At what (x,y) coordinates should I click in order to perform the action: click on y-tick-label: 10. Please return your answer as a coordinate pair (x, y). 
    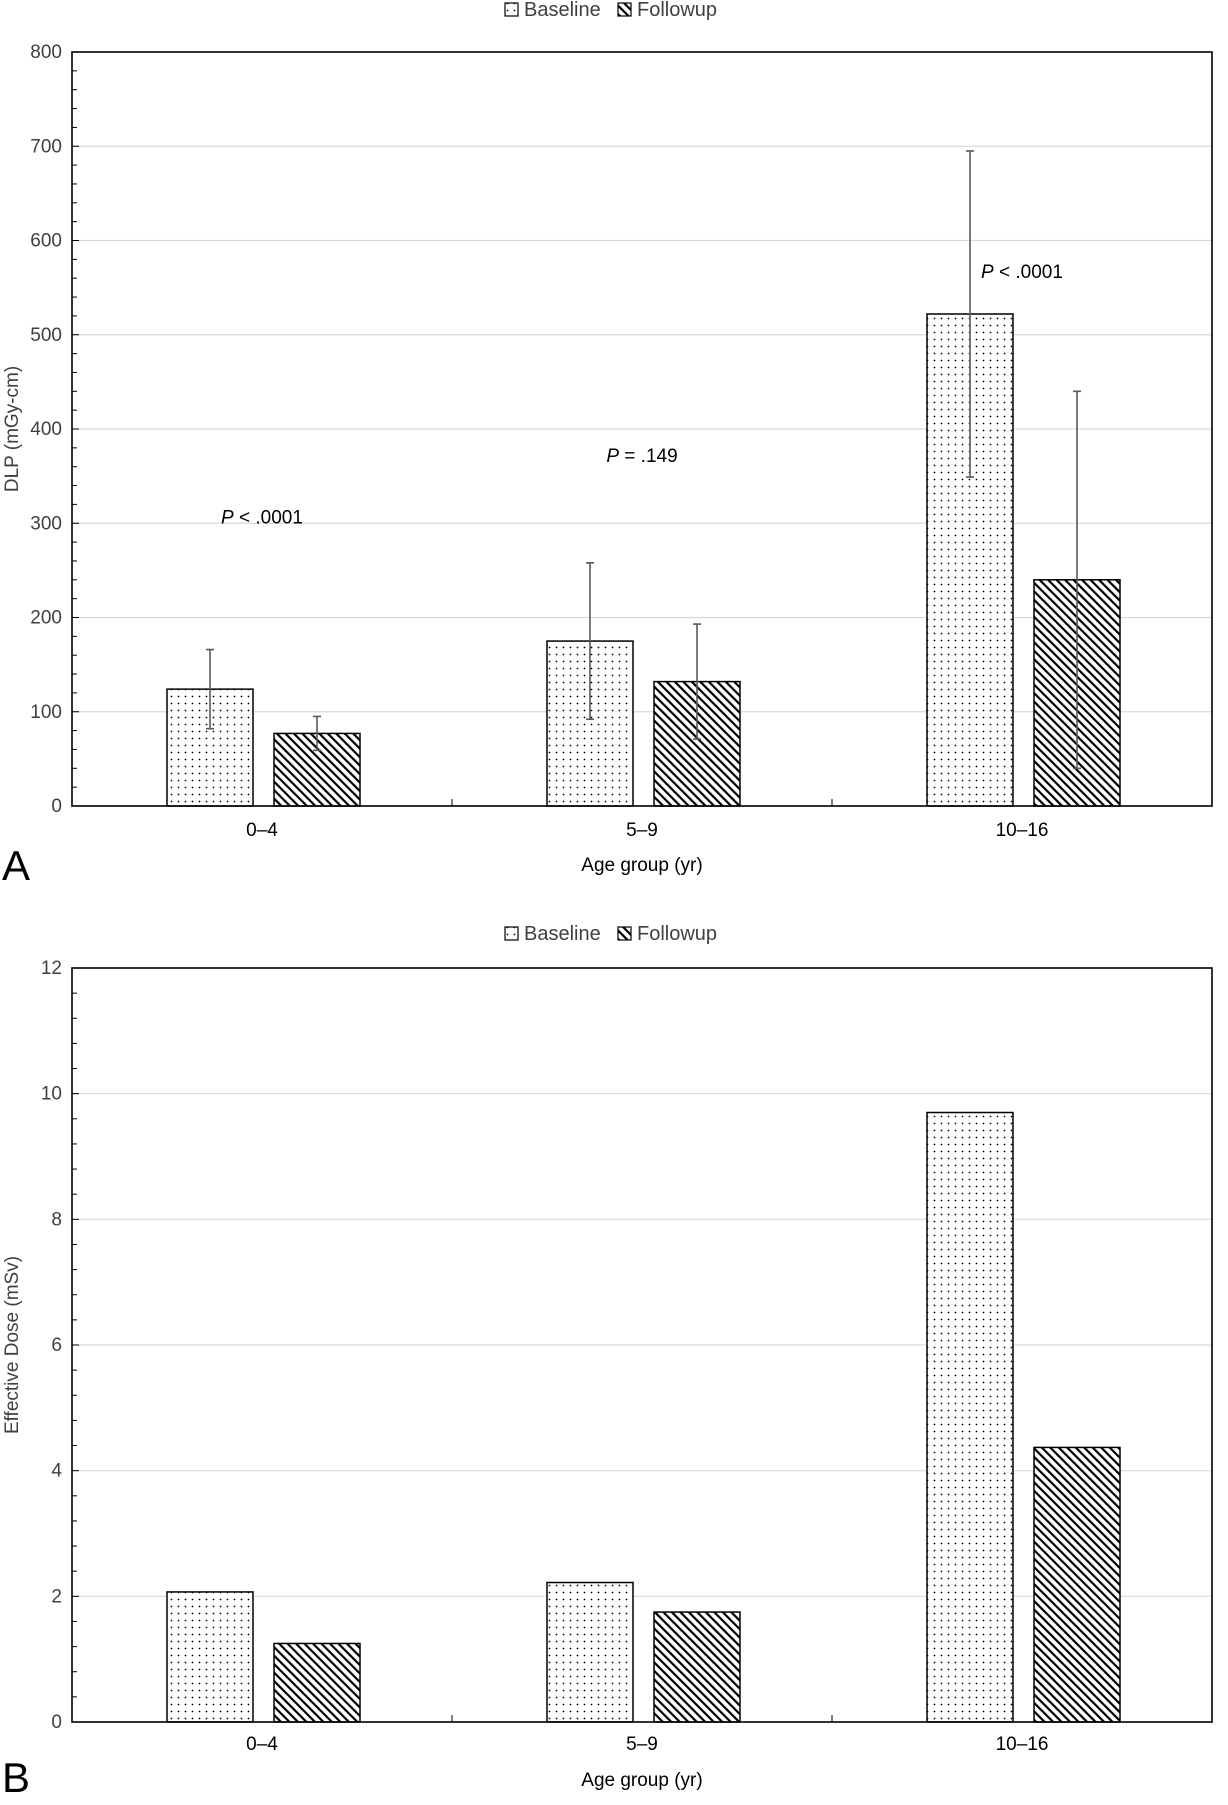
    Looking at the image, I should click on (51, 1094).